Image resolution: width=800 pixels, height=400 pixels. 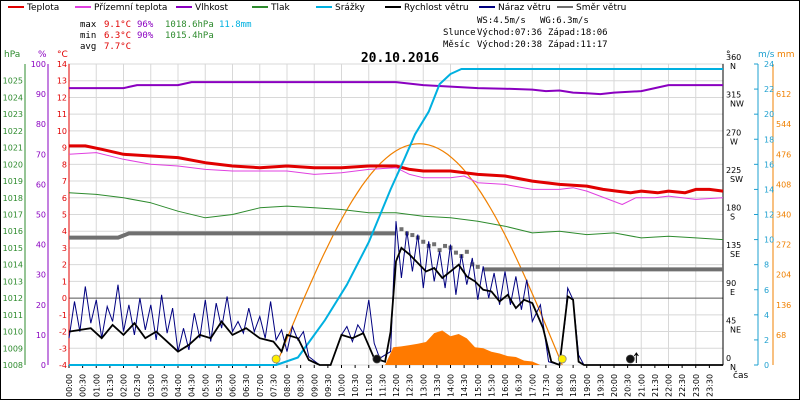 What do you see at coordinates (524, 8) in the screenshot?
I see `legend-label: Náraz větru` at bounding box center [524, 8].